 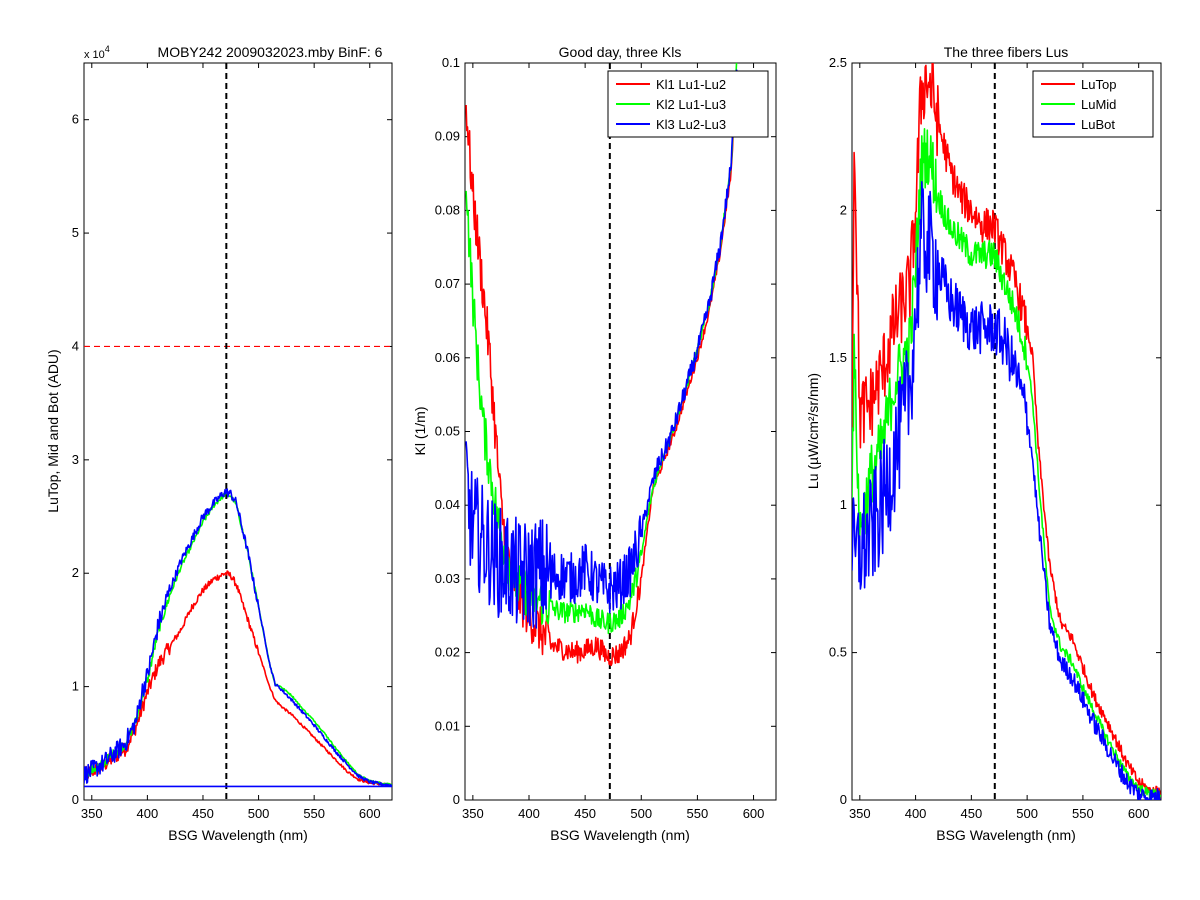 What do you see at coordinates (53, 430) in the screenshot?
I see `y-axis-label: LuTop, Mid and Bot (ADU)` at bounding box center [53, 430].